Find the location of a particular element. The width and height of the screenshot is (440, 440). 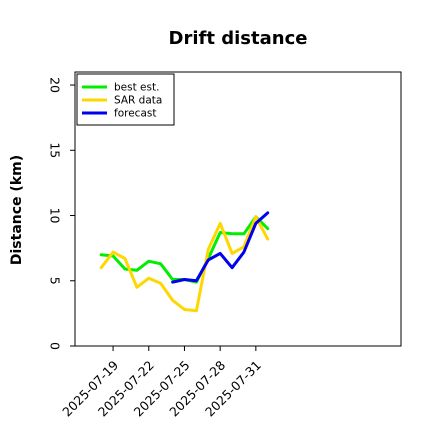

y-tick-label-4: 20 is located at coordinates (55, 85).